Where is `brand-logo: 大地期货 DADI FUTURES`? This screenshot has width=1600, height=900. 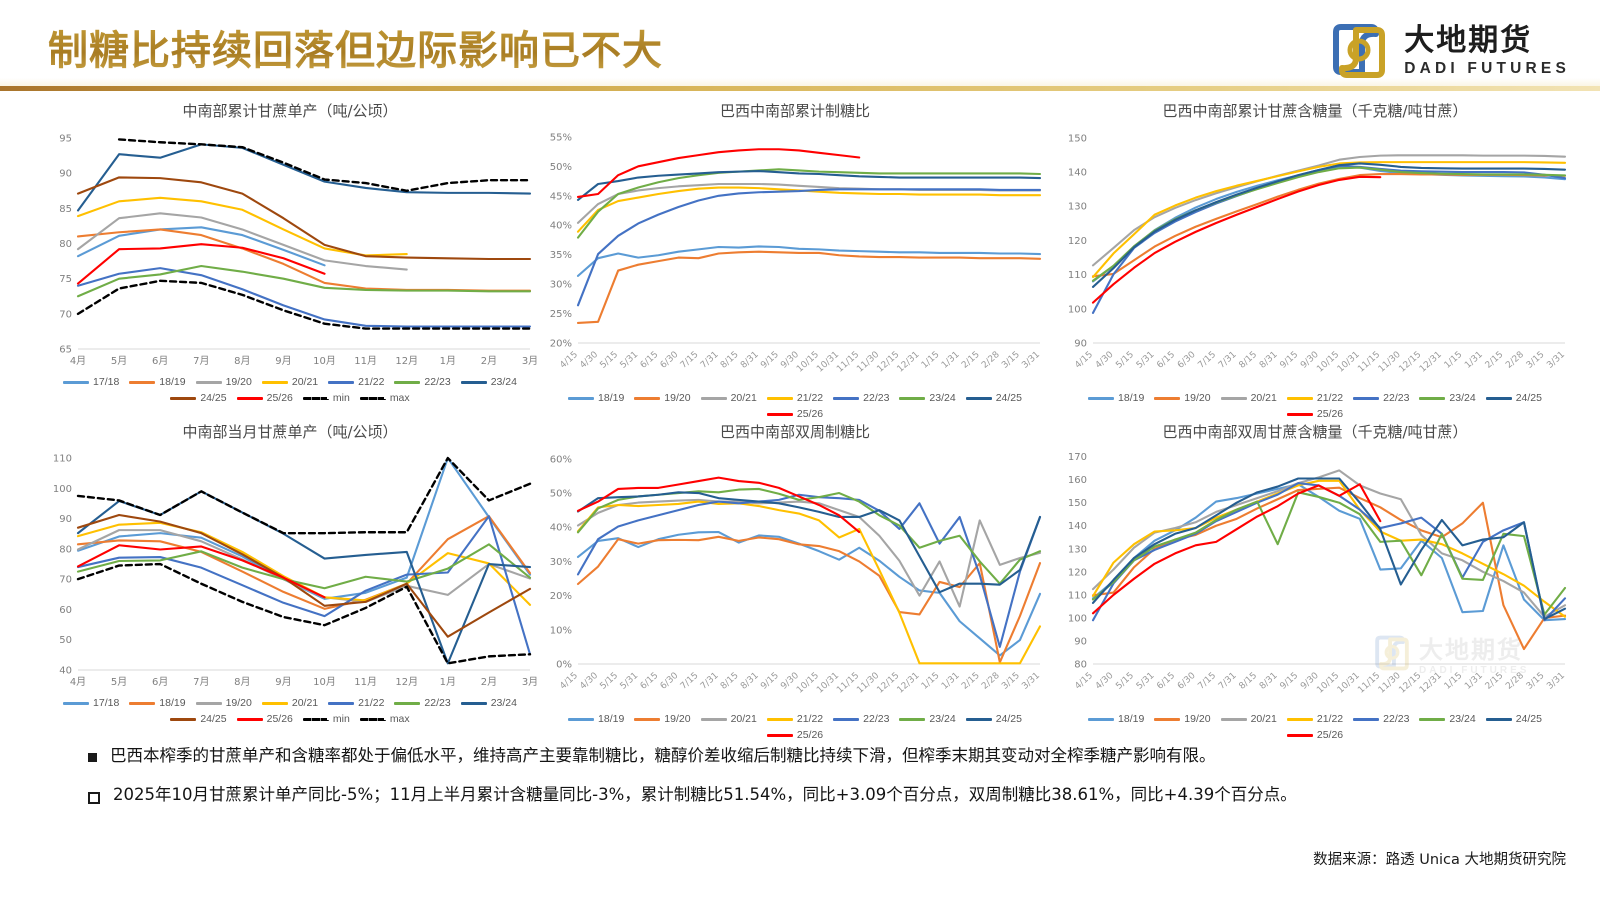
brand-logo: 大地期货 DADI FUTURES is located at coordinates (1449, 51).